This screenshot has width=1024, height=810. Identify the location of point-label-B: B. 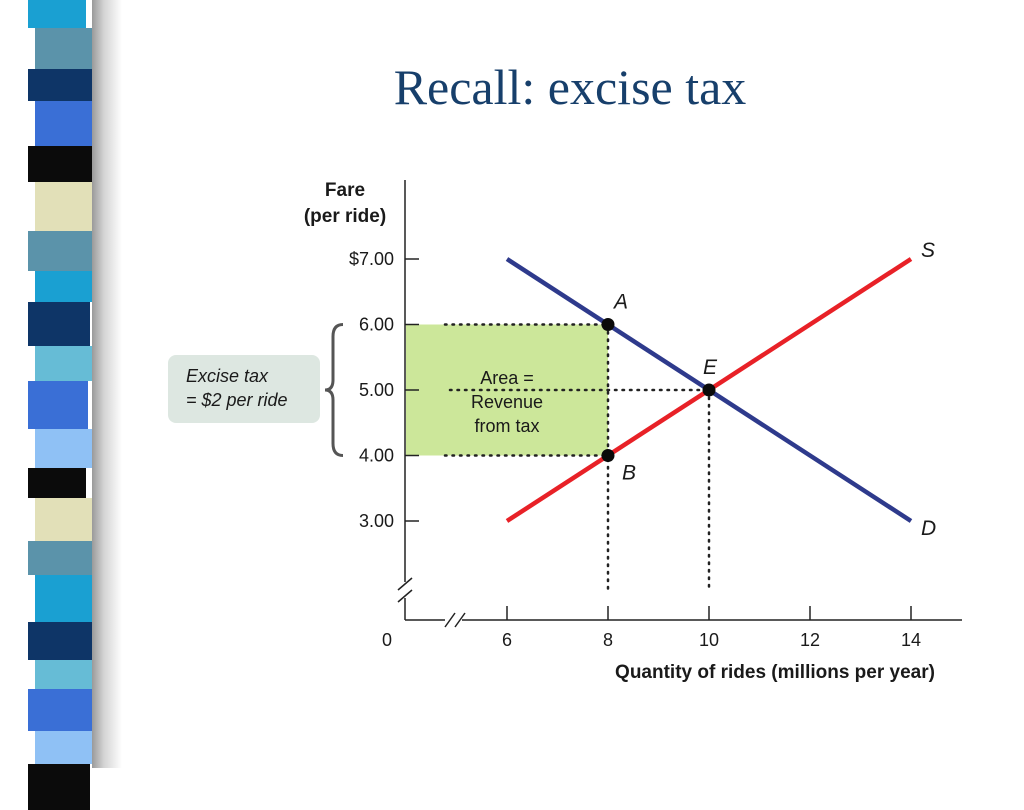
(629, 473).